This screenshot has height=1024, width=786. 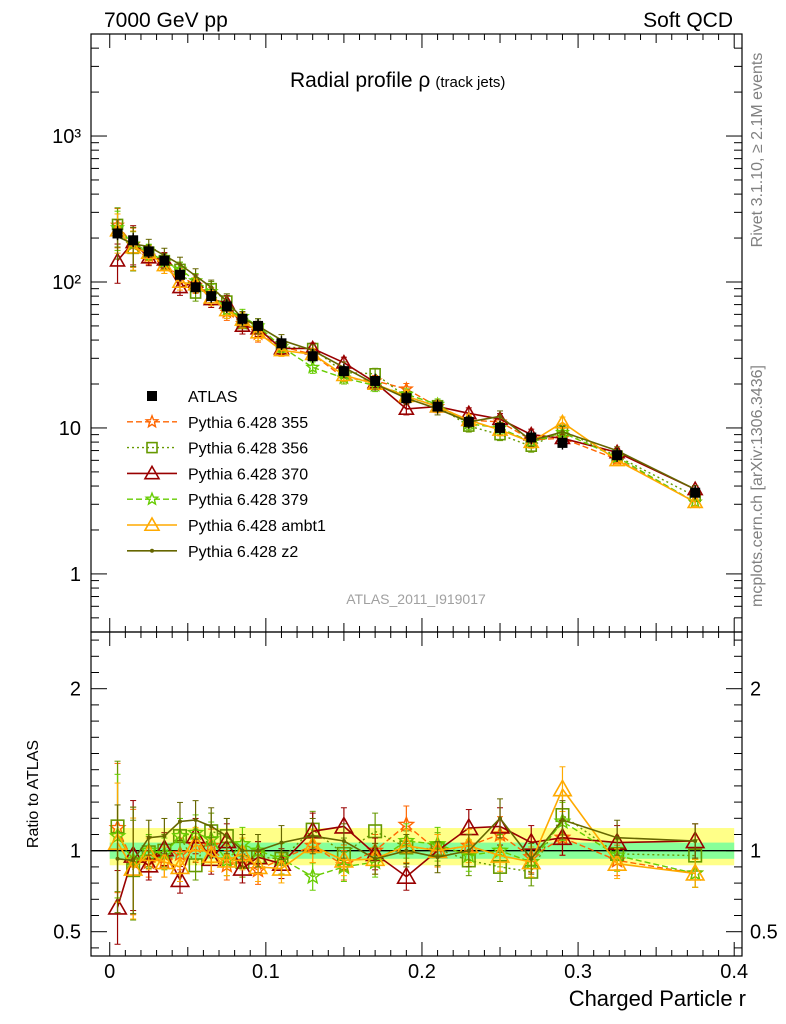 I want to click on legend-entry-pythia-6-428-z2: Pythia 6.428 z2, so click(x=212, y=552).